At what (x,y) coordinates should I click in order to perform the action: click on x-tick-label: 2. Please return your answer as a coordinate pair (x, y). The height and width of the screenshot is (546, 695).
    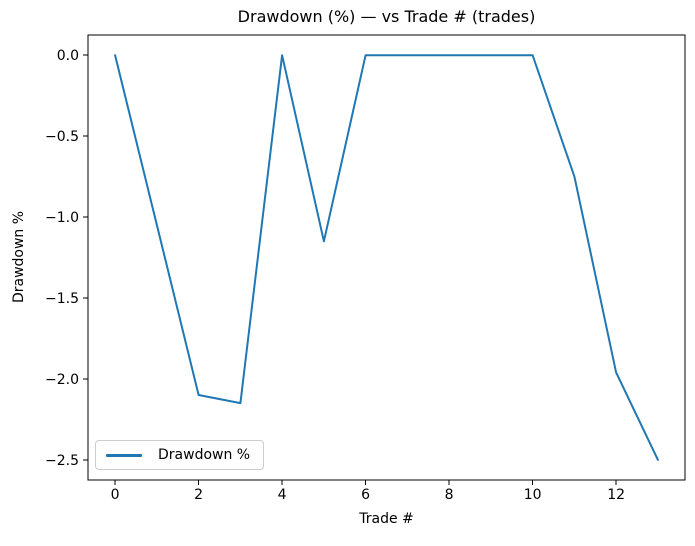
    Looking at the image, I should click on (198, 495).